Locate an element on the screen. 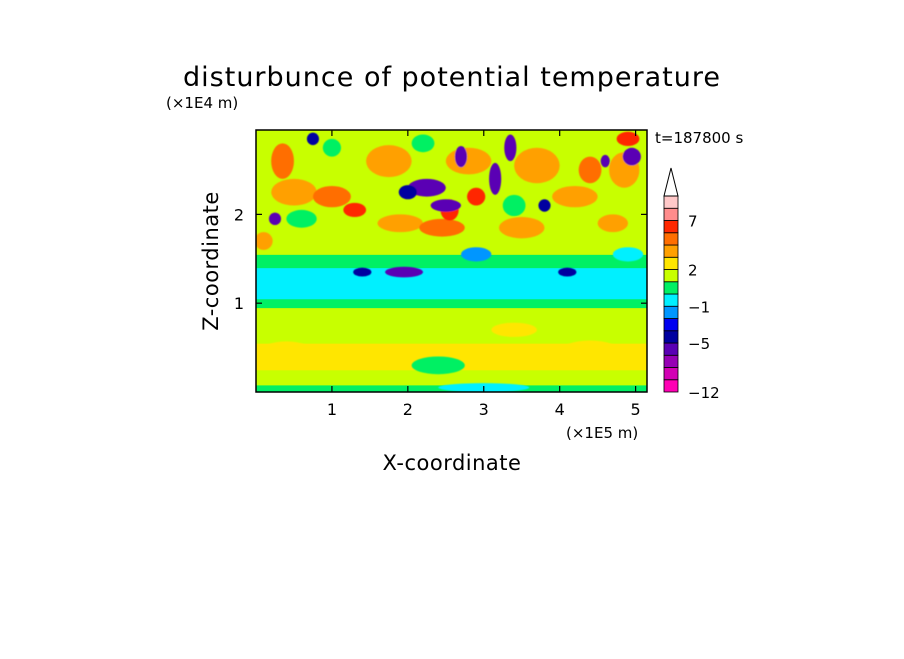 The height and width of the screenshot is (659, 904). y-axis-label: Z-coordinate is located at coordinates (211, 261).